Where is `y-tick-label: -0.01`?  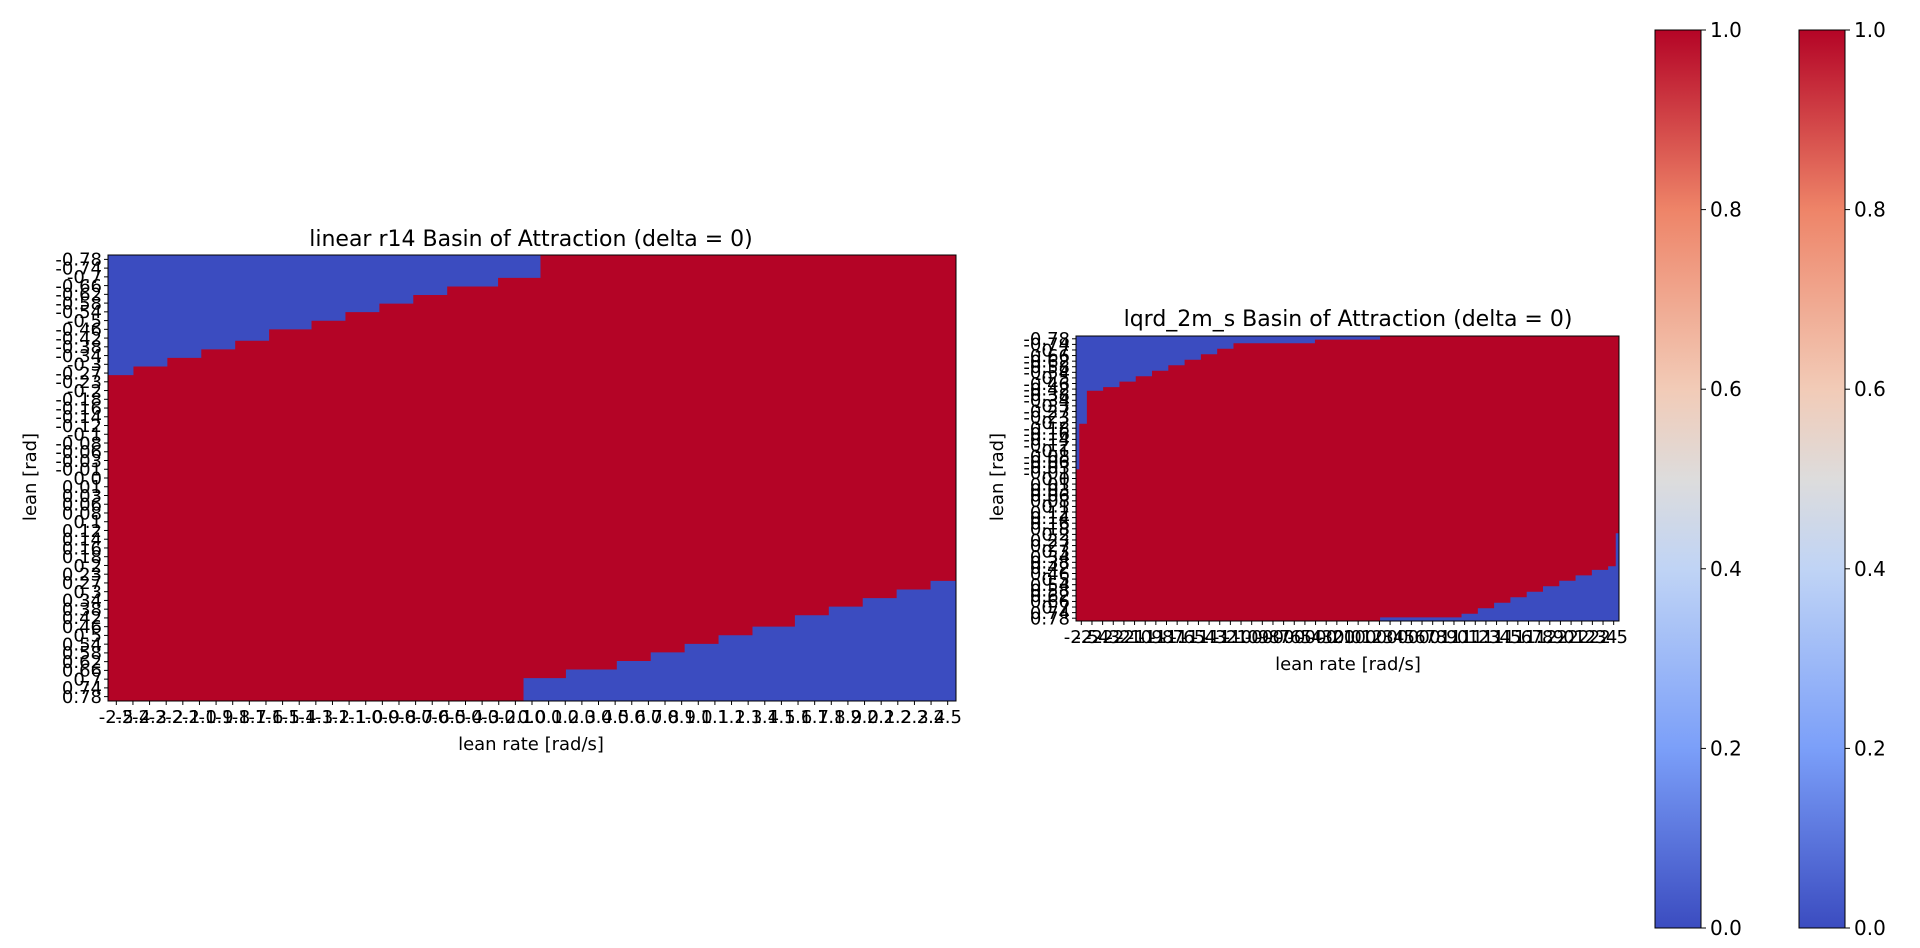 y-tick-label: -0.01 is located at coordinates (1046, 473).